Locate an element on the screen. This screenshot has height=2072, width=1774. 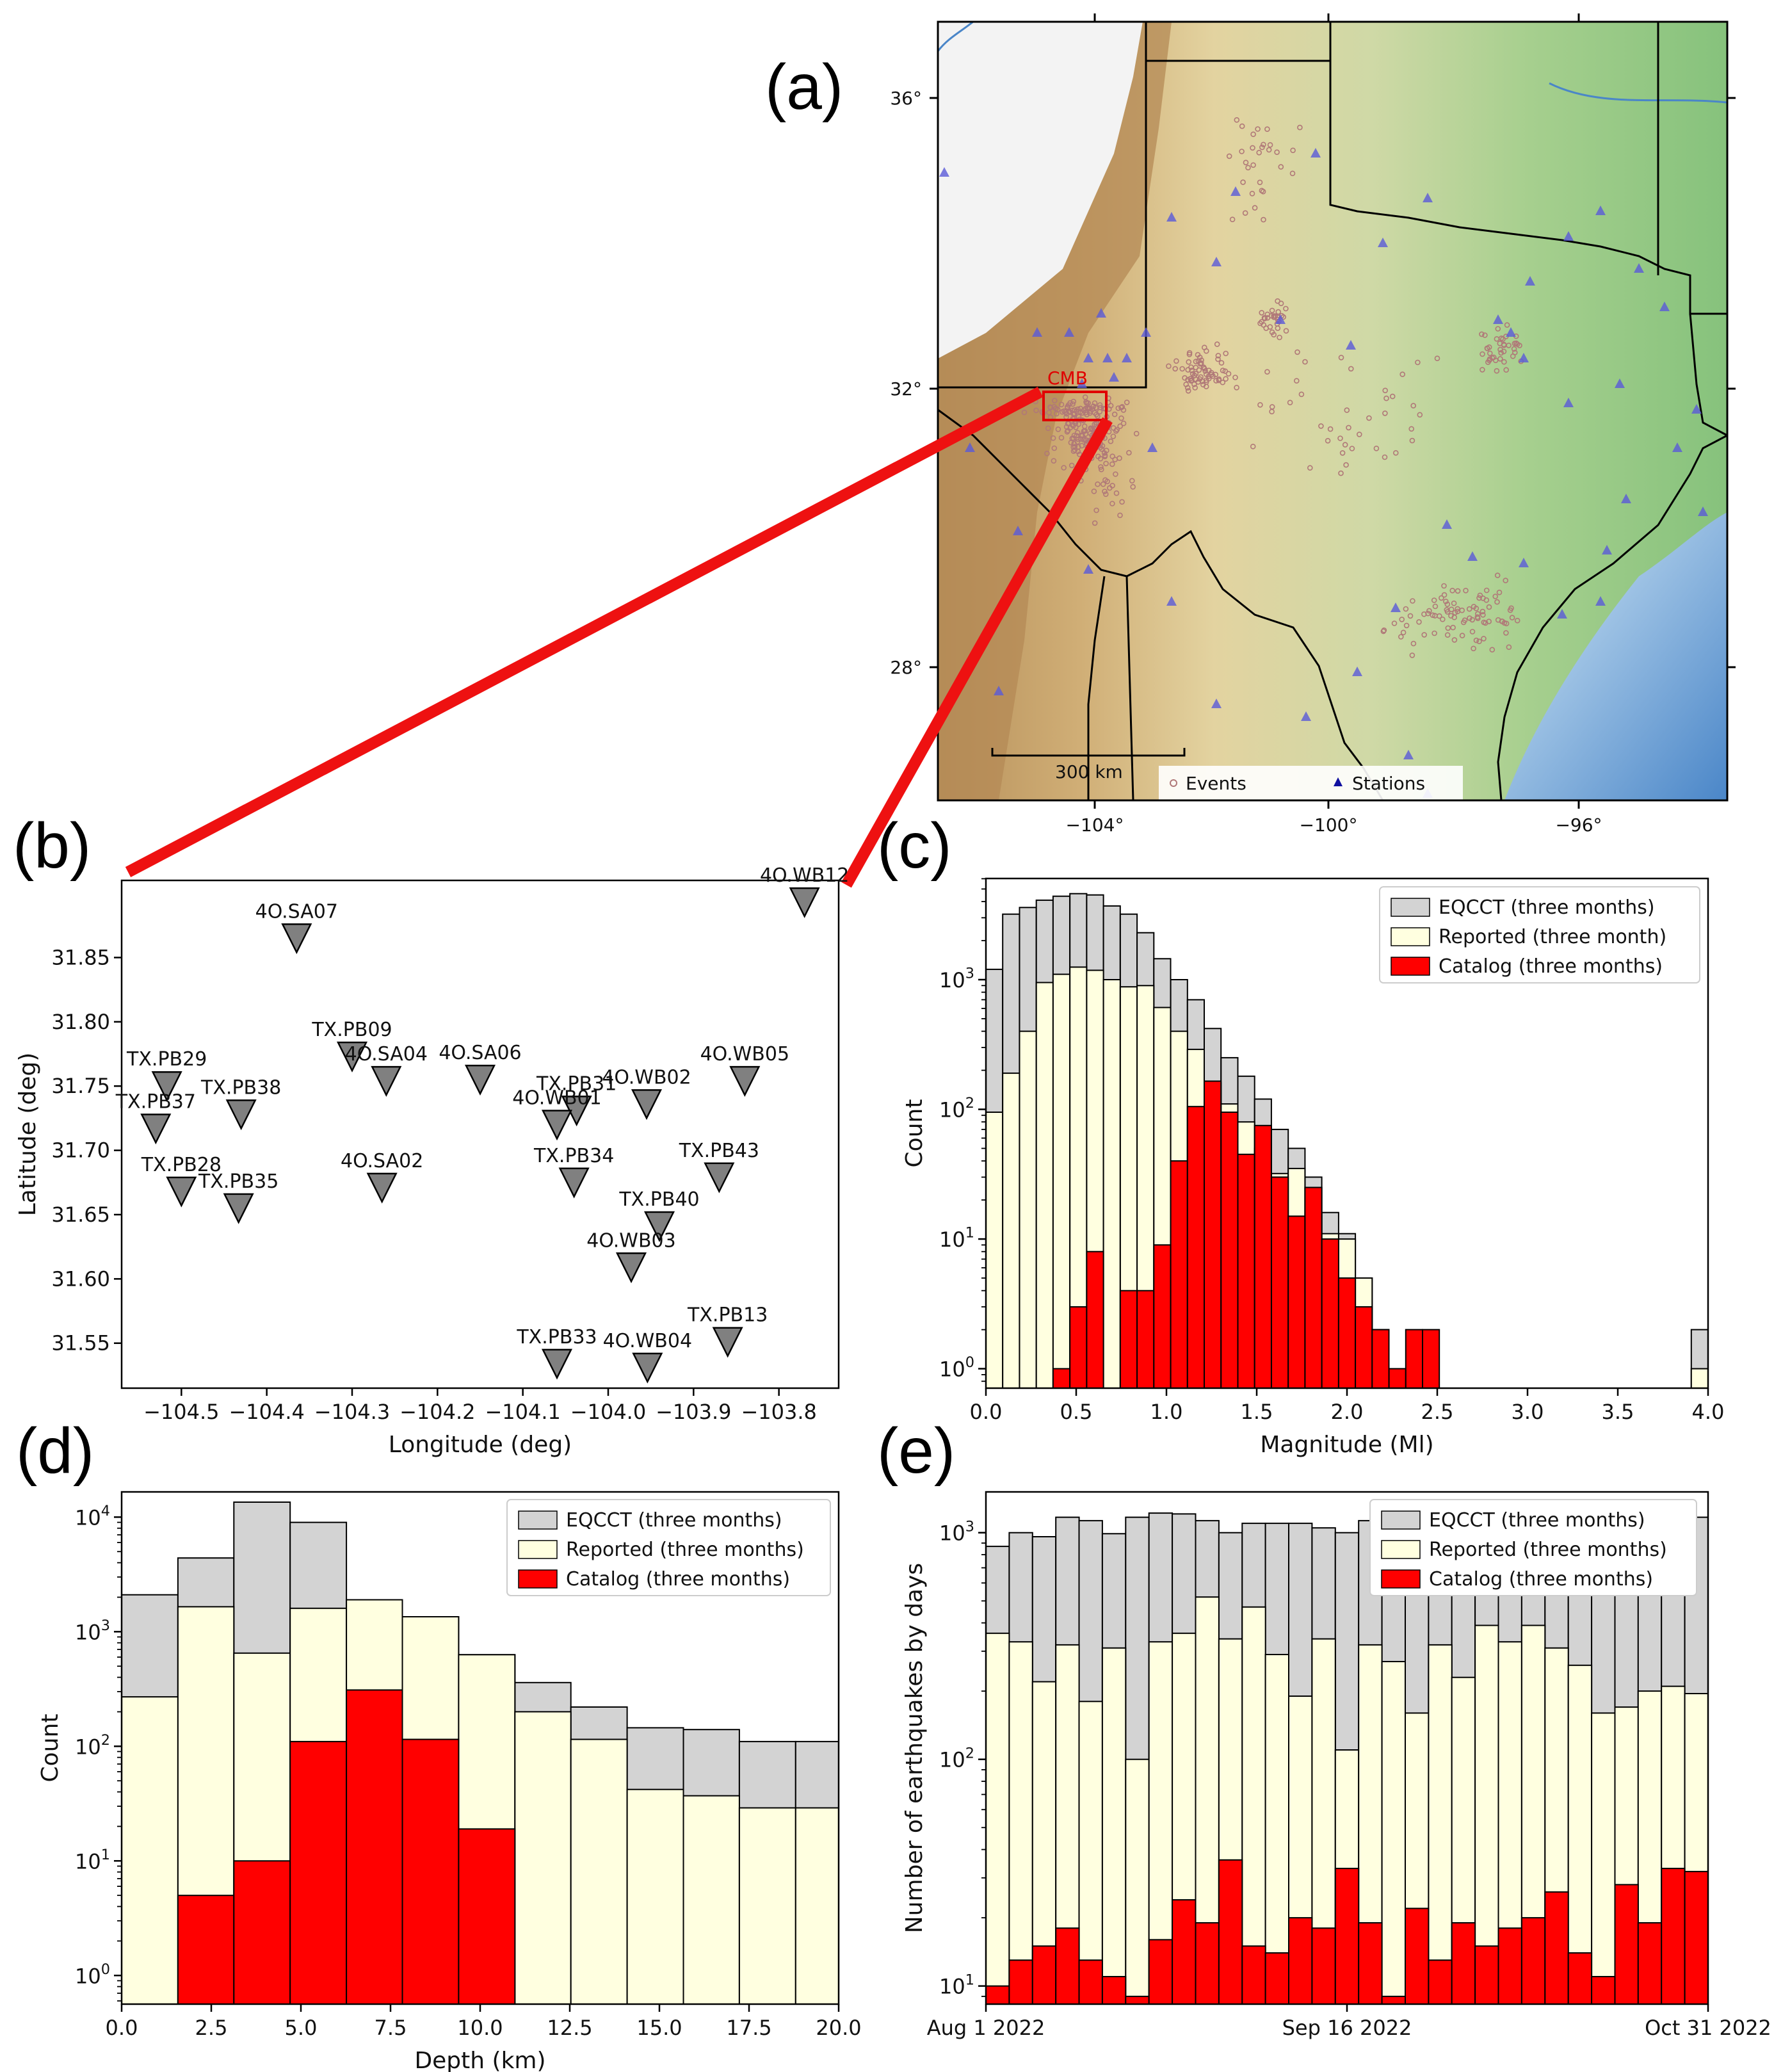
station-label: 4O.WB02 is located at coordinates (647, 1078).